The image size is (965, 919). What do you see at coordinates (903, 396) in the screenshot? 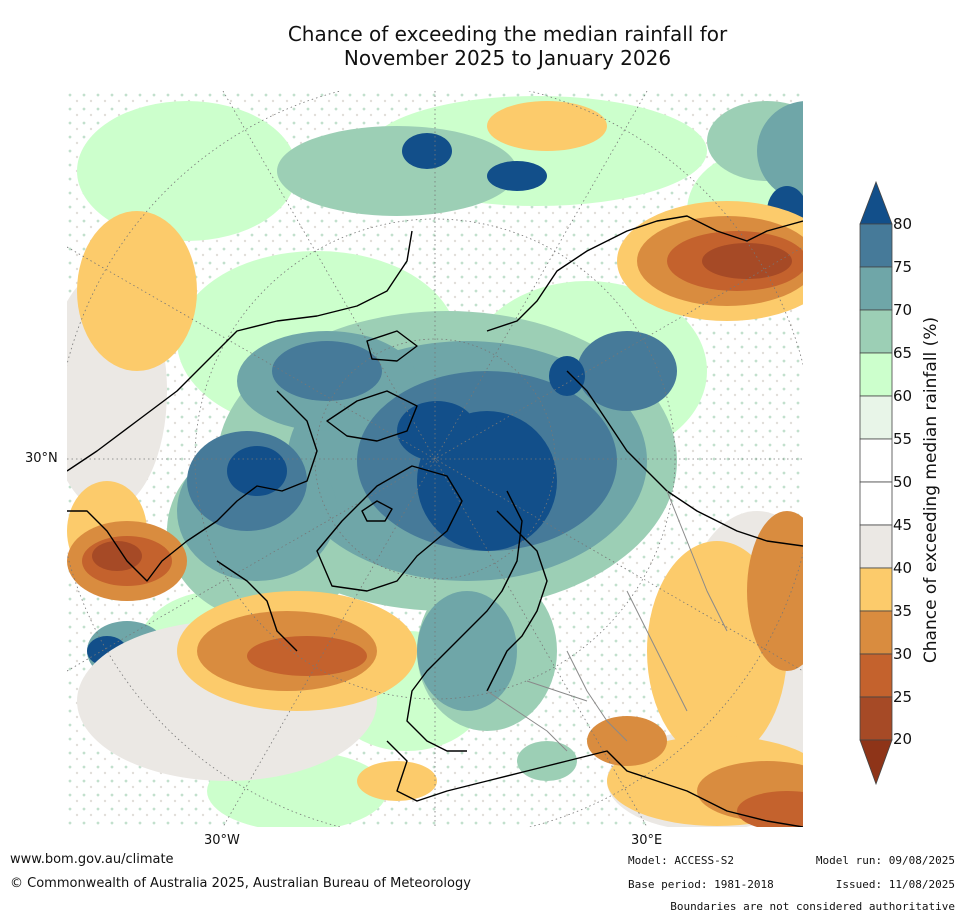
I see `colorbar-tick: 60` at bounding box center [903, 396].